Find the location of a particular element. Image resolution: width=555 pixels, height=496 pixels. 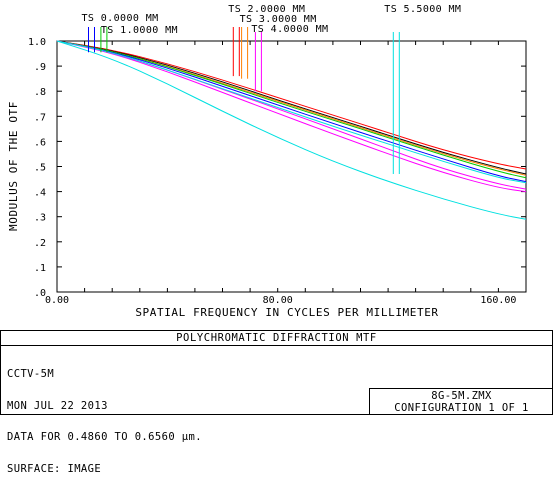

field-label: TS 0.0000 MM is located at coordinates (120, 18).